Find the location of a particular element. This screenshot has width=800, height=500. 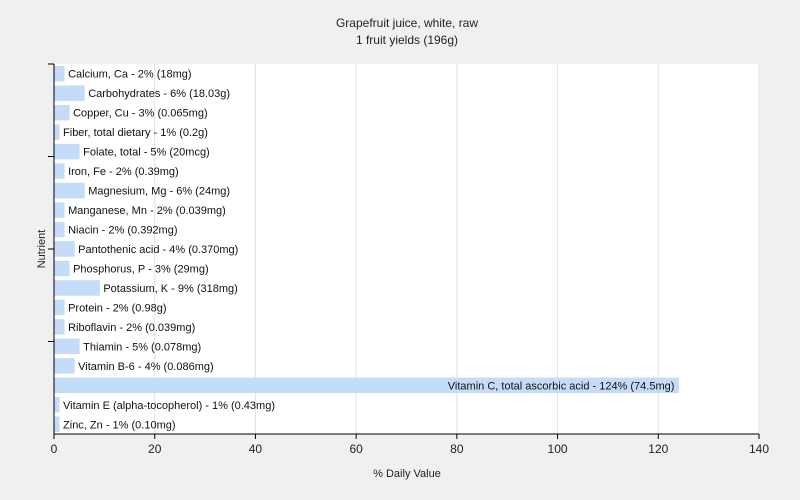

bar-label: Vitamin B-6 - 4% (0.086mg) is located at coordinates (146, 367).